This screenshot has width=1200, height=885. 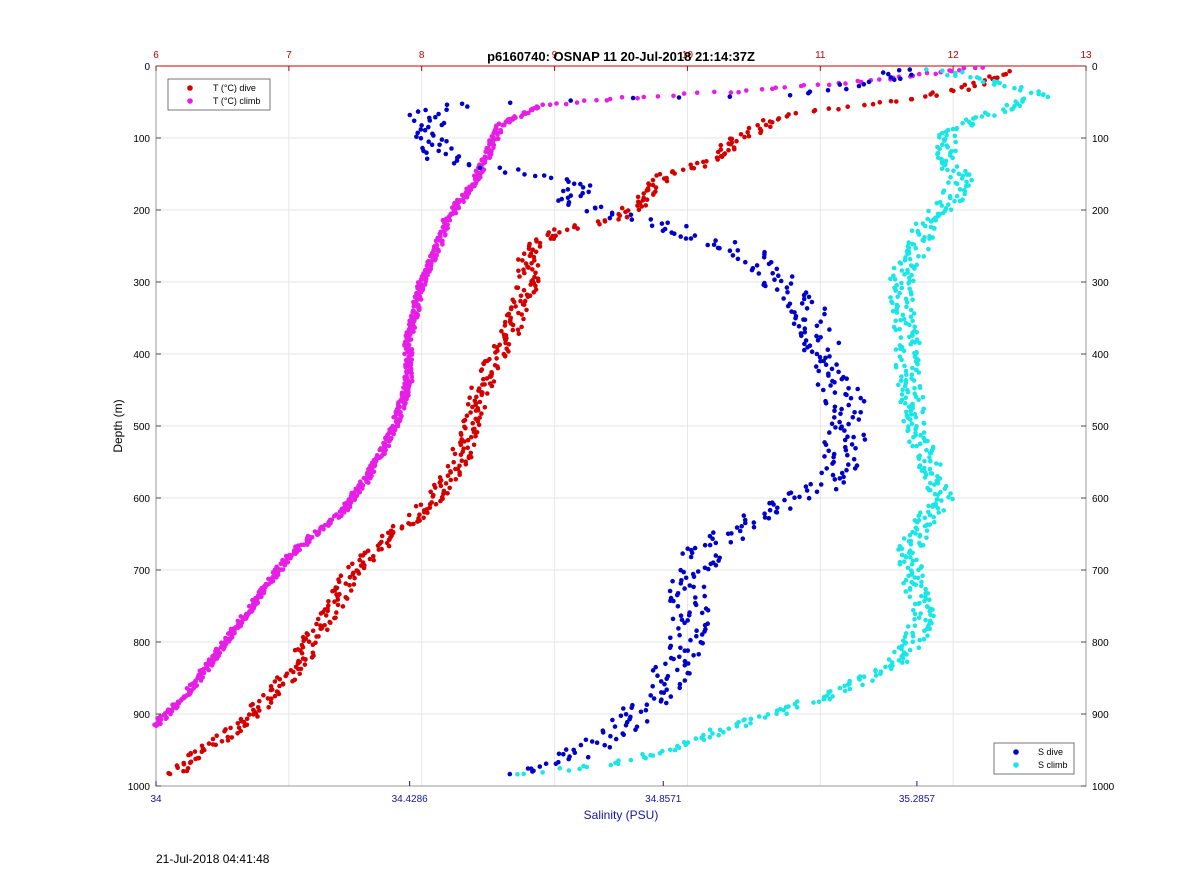 I want to click on legend-t-dive-marker, so click(x=190, y=88).